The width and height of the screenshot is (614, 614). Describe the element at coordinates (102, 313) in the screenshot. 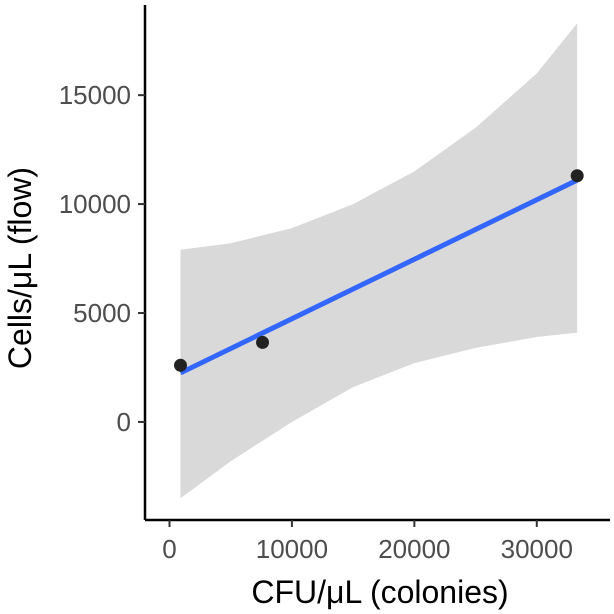

I see `y-tick-label-5000: 5000` at that location.